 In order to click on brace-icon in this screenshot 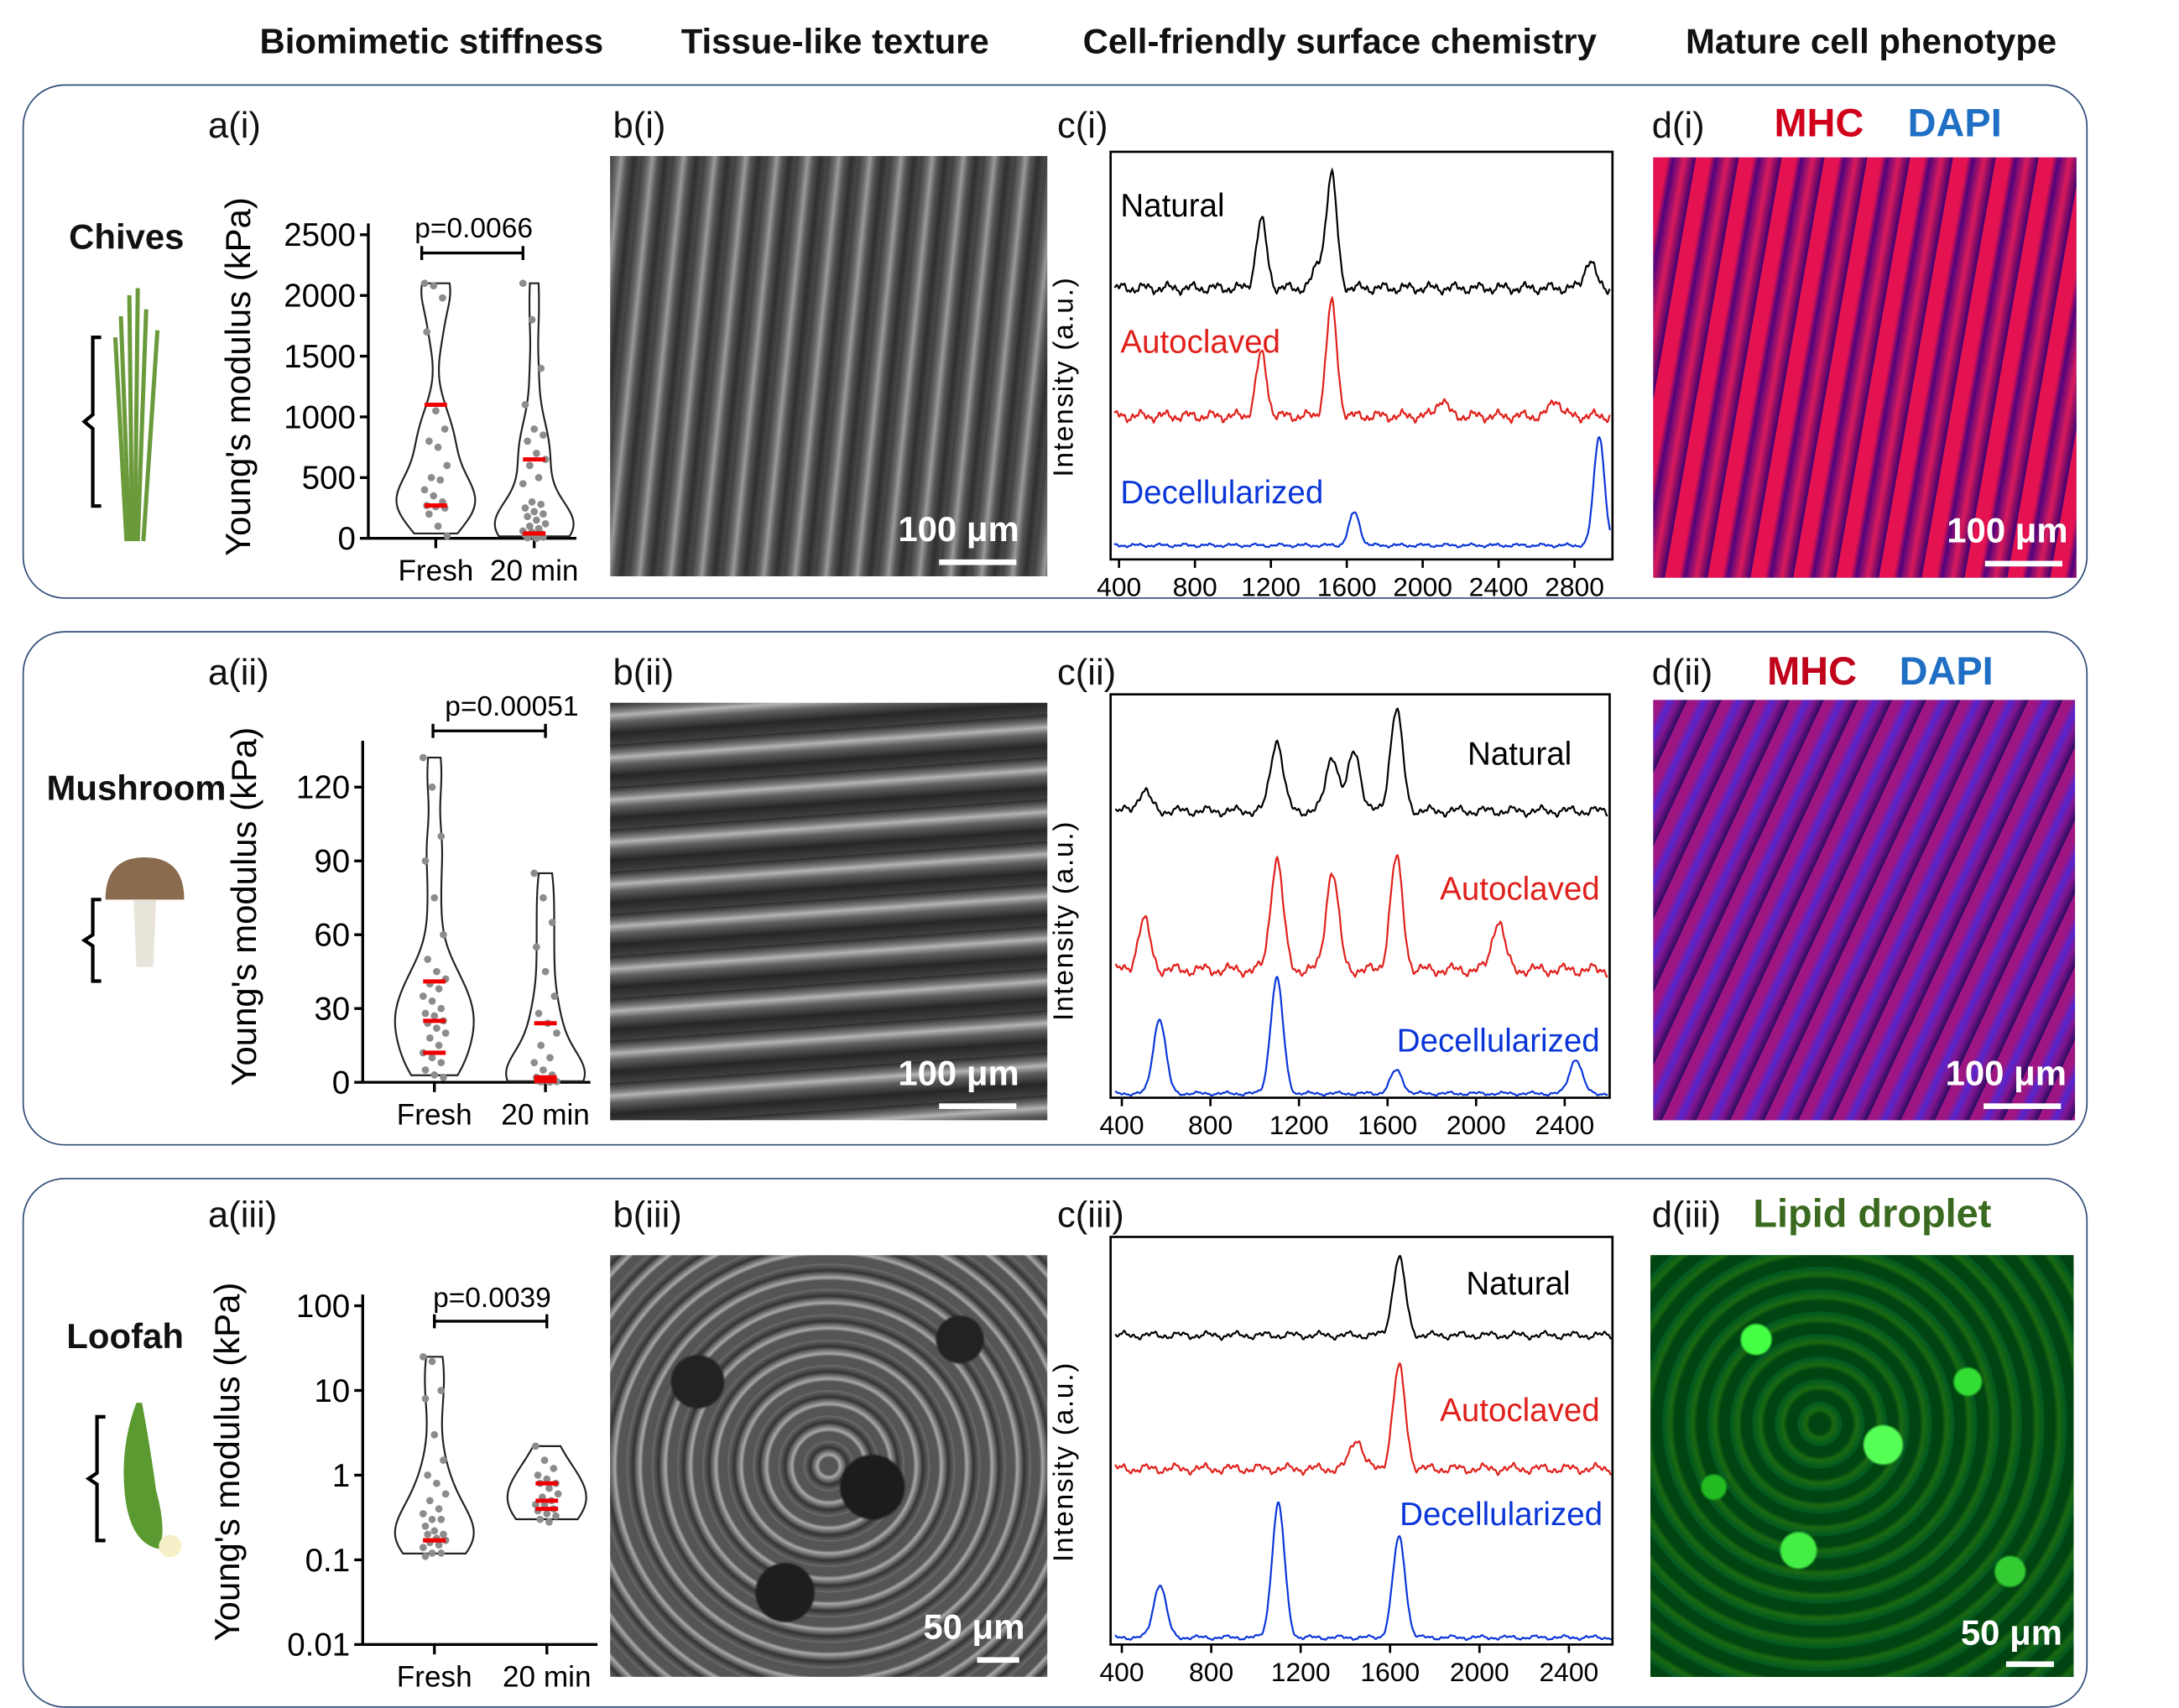, I will do `click(91, 940)`.